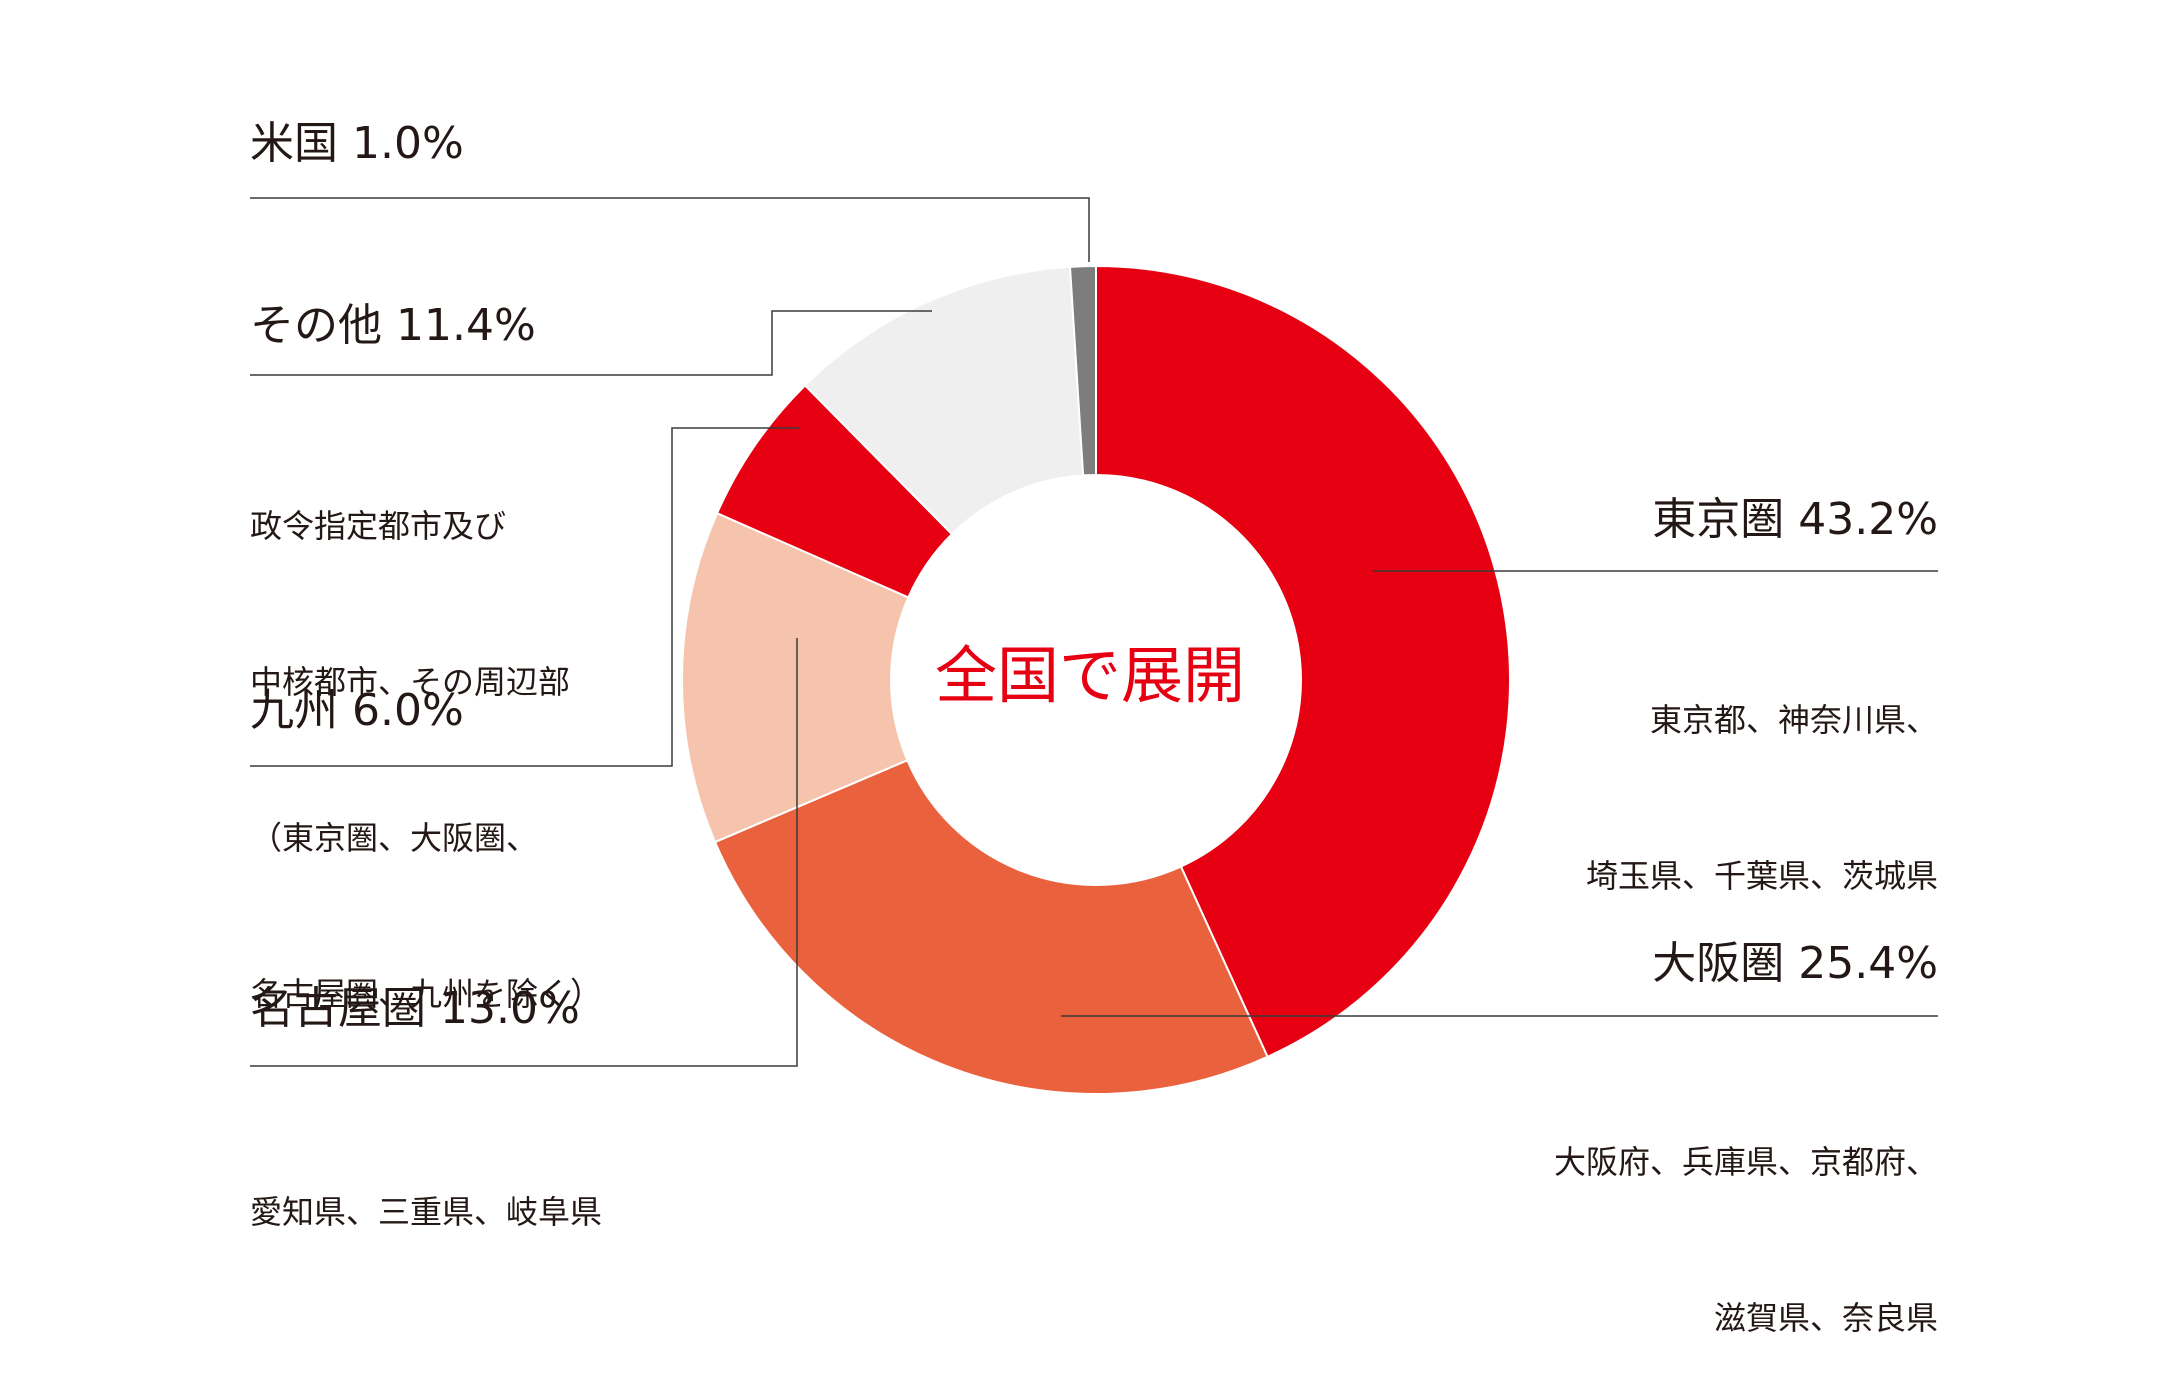  What do you see at coordinates (410, 682) in the screenshot?
I see `desc-other-line: 中核都市、その周辺部` at bounding box center [410, 682].